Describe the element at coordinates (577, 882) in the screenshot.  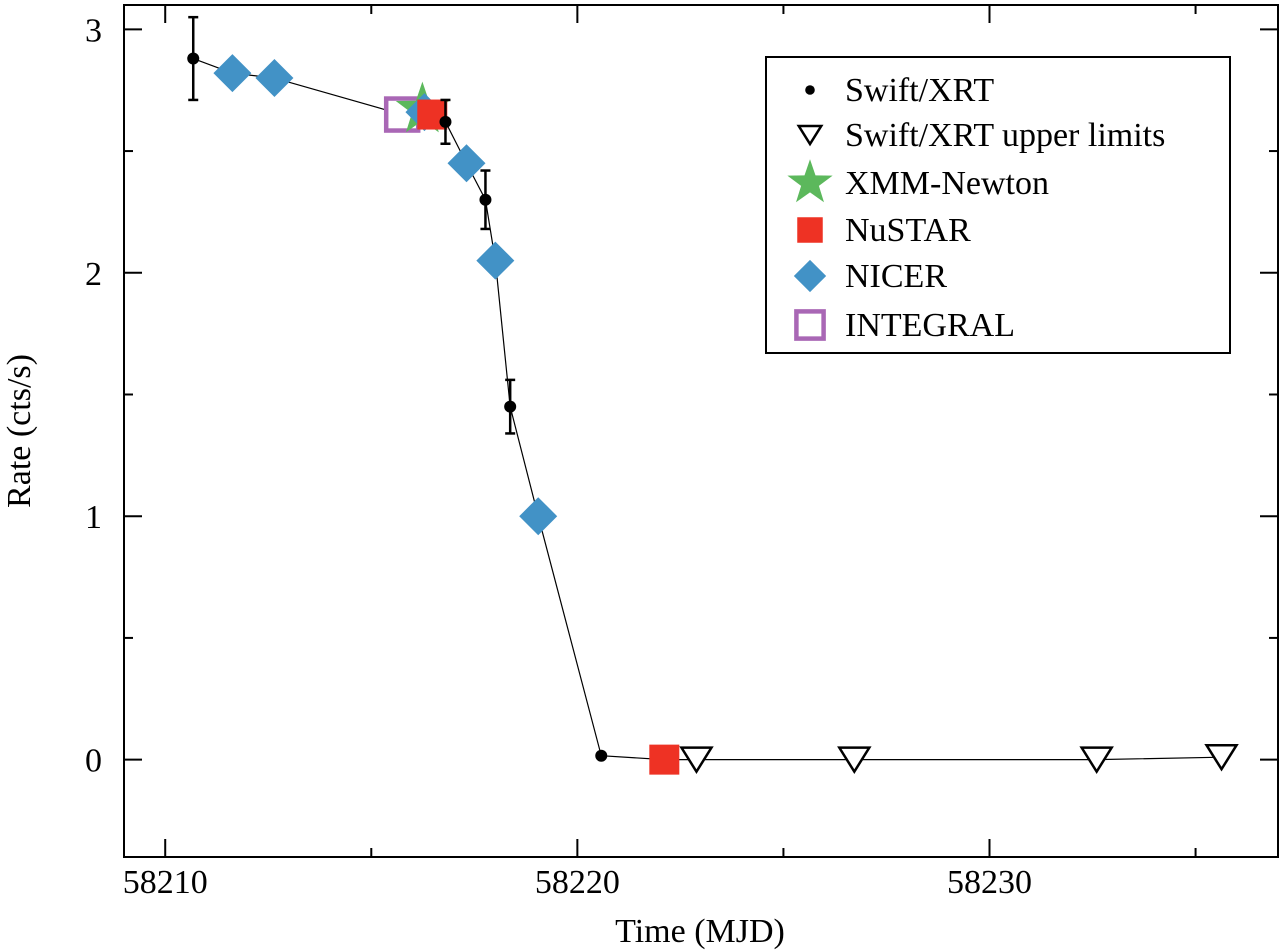
I see `x-tick-label: 58220` at that location.